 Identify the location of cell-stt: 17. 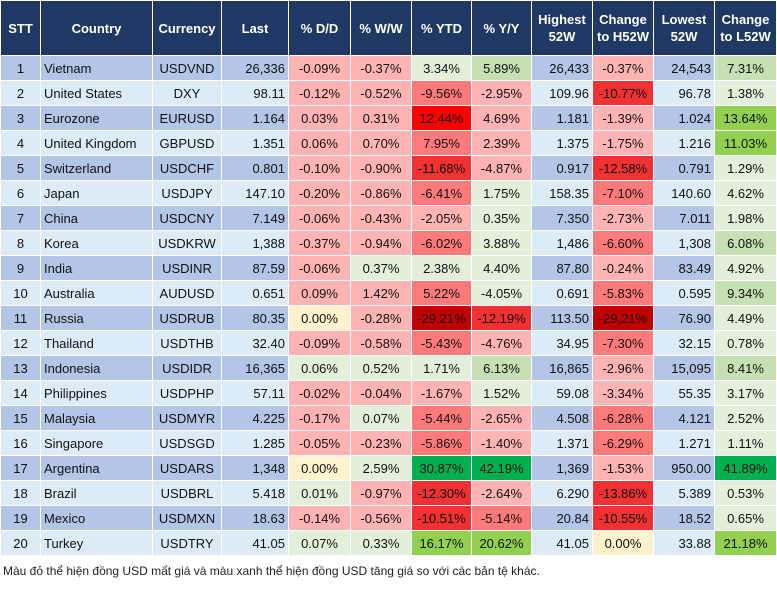
(20, 468).